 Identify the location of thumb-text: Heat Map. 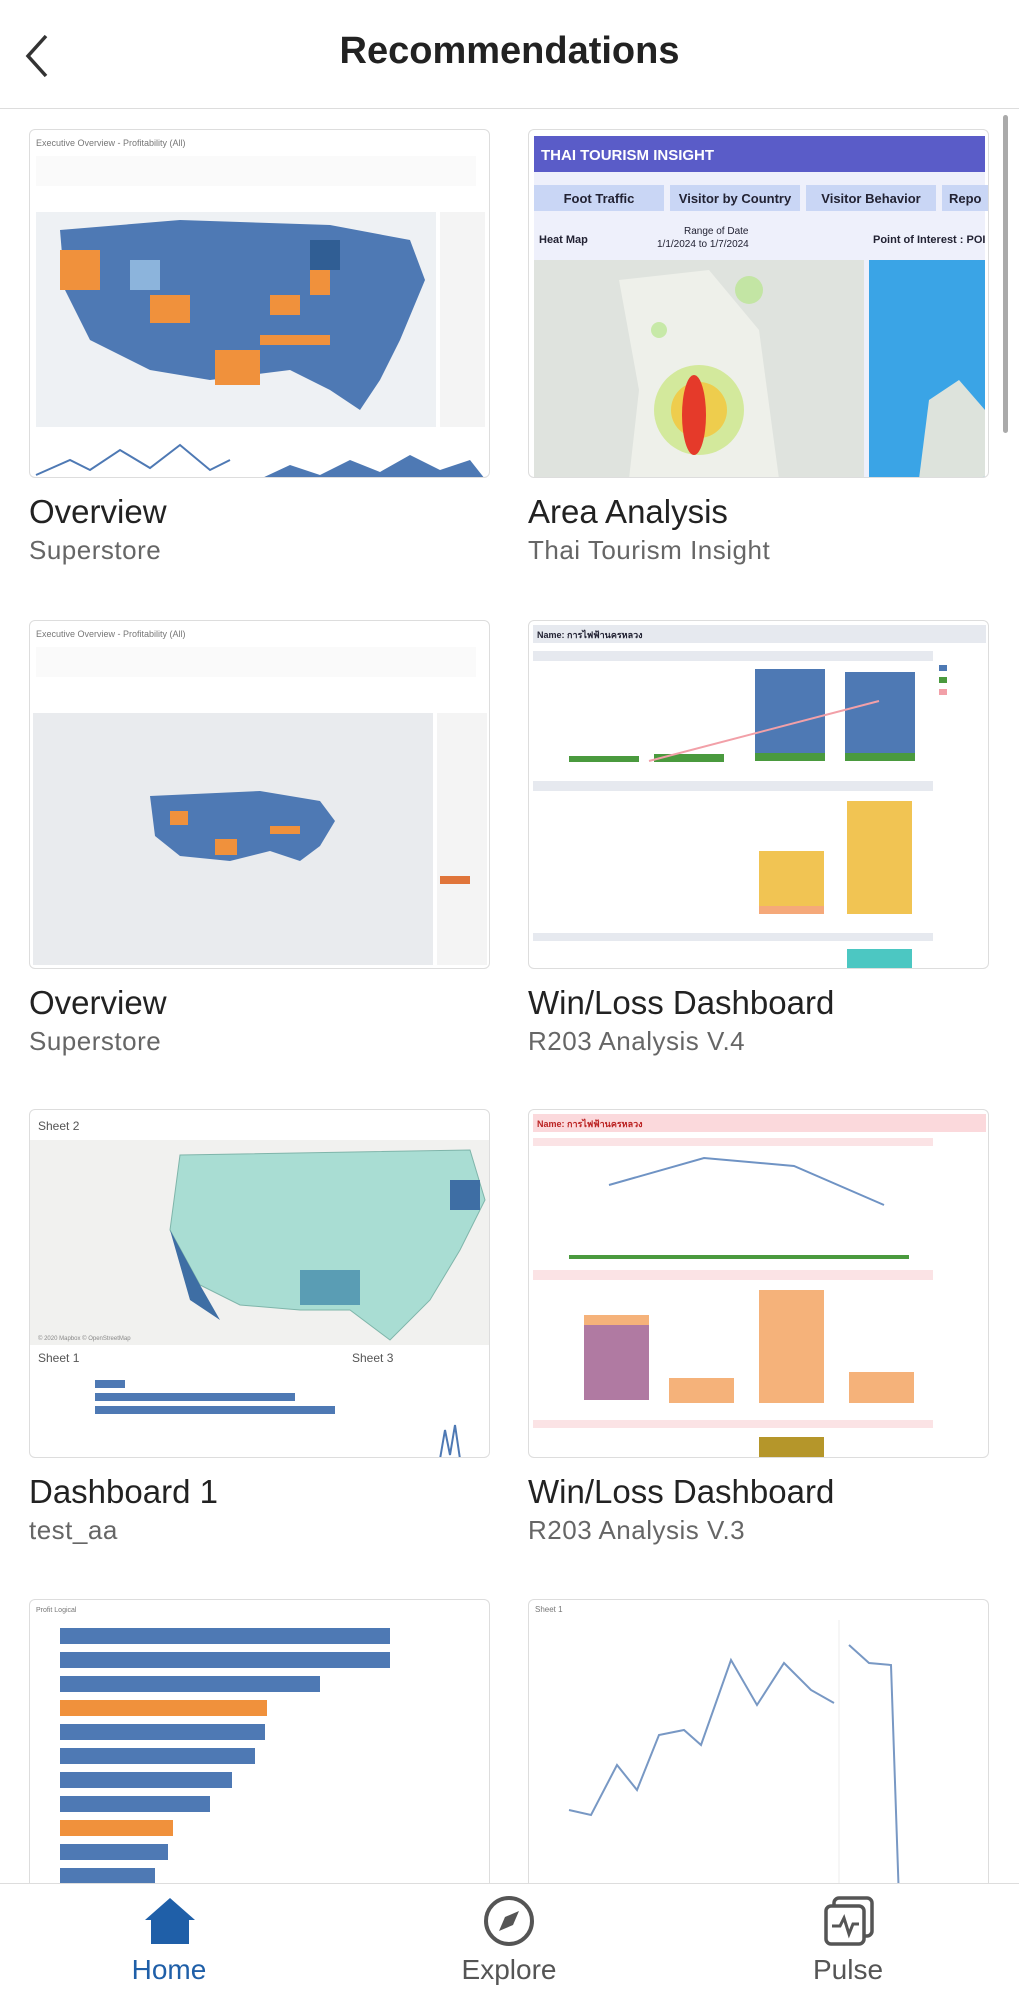
(563, 240).